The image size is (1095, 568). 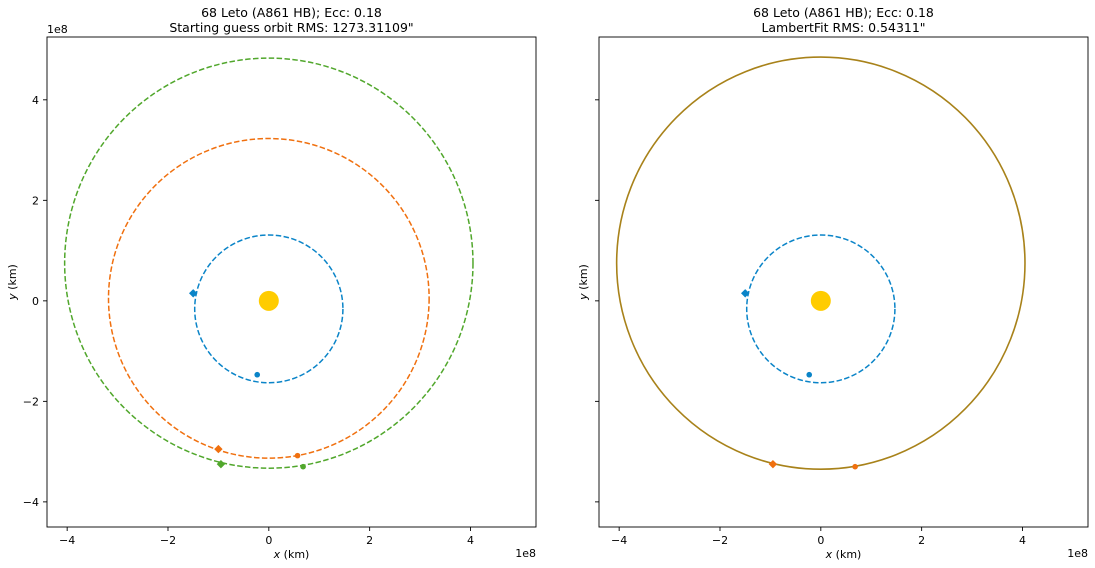 What do you see at coordinates (843, 27) in the screenshot?
I see `chart-subtitle: LambertFit RMS: 0.54311"` at bounding box center [843, 27].